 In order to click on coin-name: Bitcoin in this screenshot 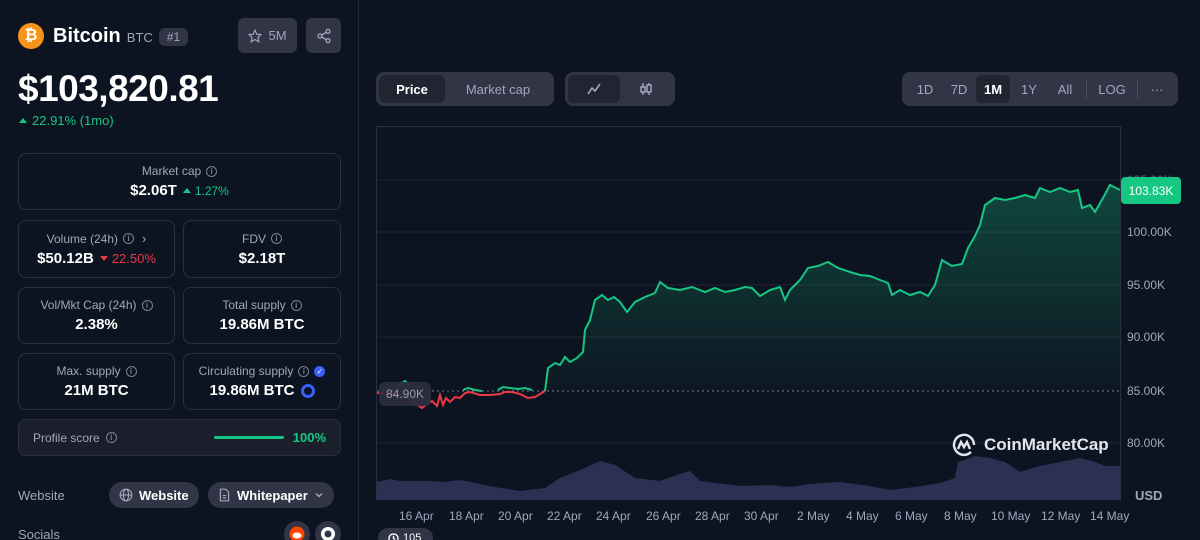, I will do `click(87, 35)`.